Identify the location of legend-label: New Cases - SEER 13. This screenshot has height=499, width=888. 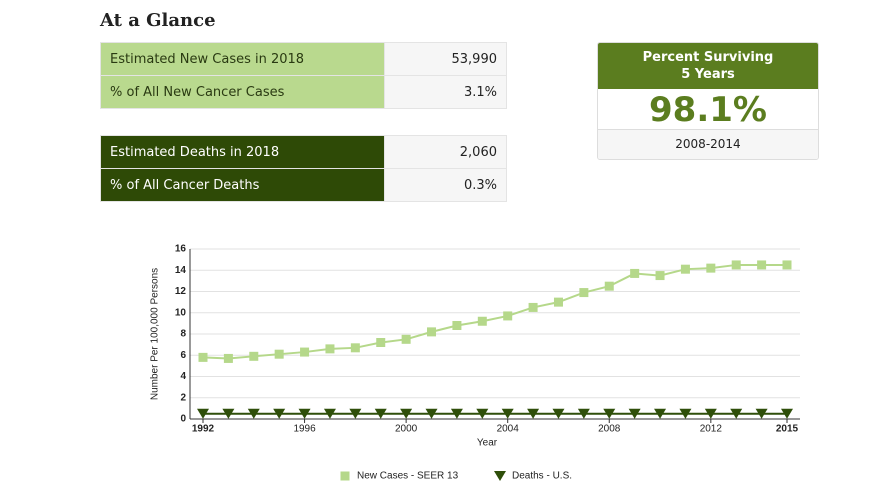
(408, 476).